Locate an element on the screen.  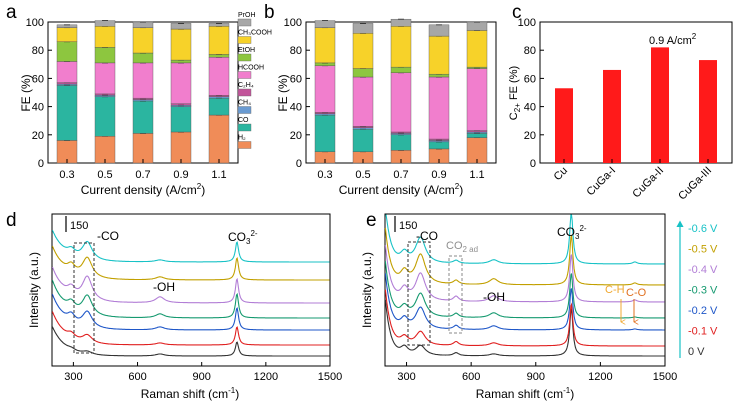
panel-label-d: d is located at coordinates (11, 220).